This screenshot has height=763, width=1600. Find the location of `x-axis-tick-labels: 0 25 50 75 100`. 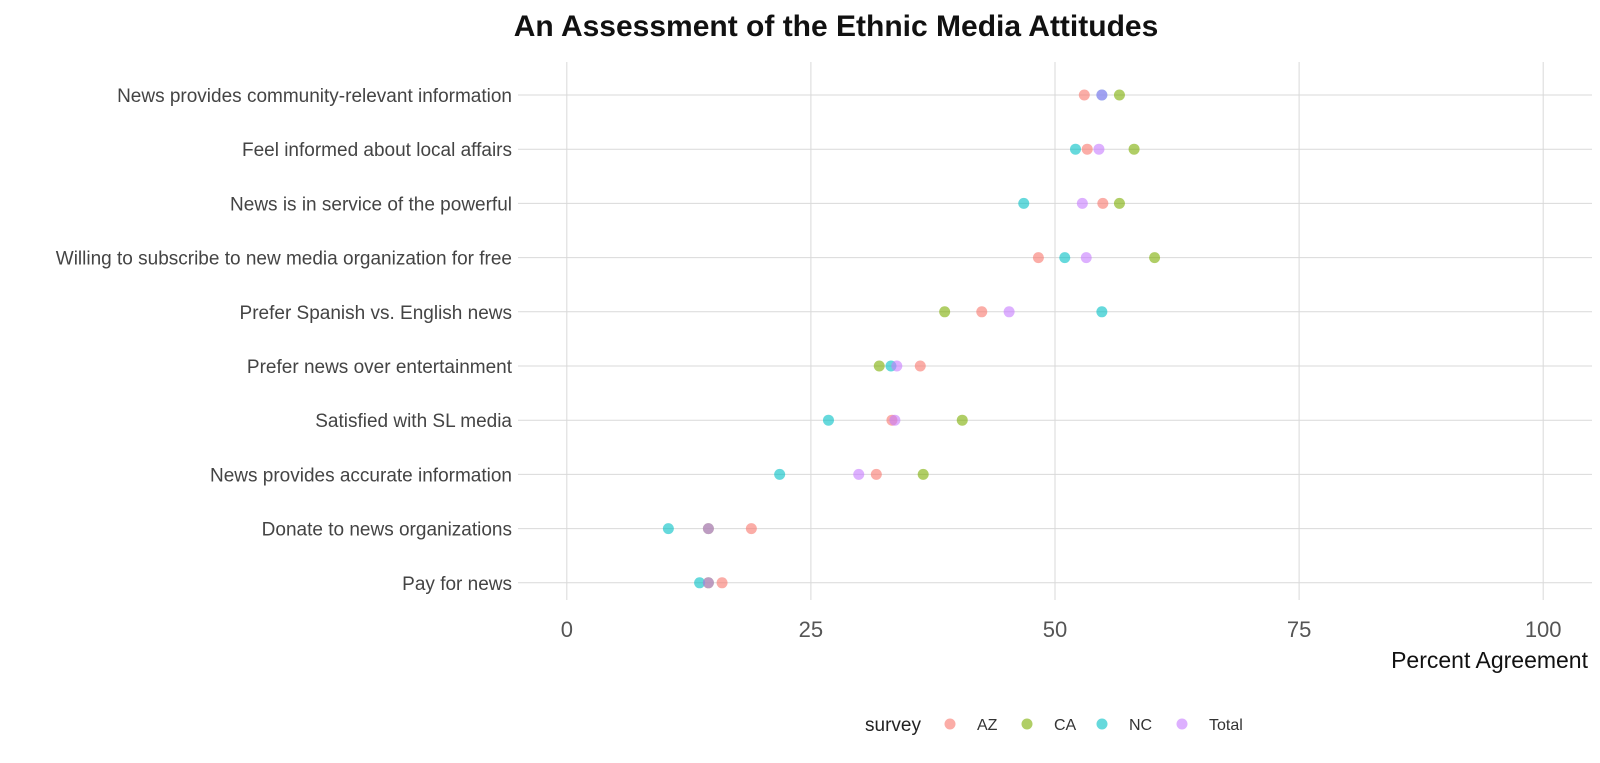

x-axis-tick-labels: 0 25 50 75 100 is located at coordinates (1061, 629).